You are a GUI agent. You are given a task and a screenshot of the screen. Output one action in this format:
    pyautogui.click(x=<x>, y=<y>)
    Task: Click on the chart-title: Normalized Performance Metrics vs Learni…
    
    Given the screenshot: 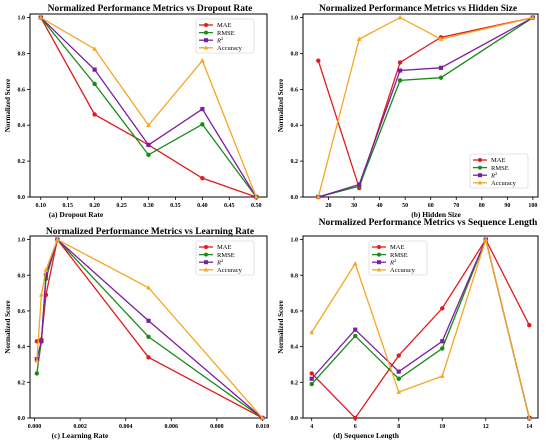 What is the action you would take?
    pyautogui.click(x=150, y=232)
    